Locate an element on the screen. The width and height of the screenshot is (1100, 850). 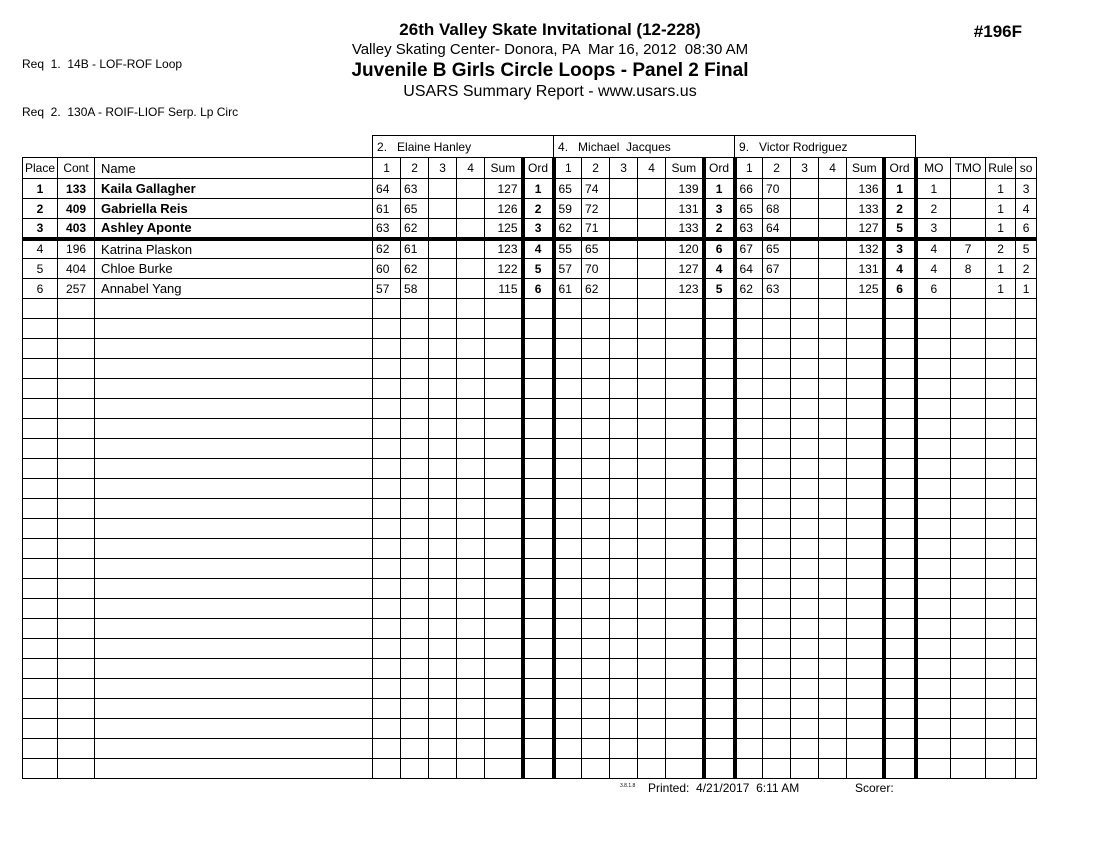
score-cell: 64 is located at coordinates (387, 188).